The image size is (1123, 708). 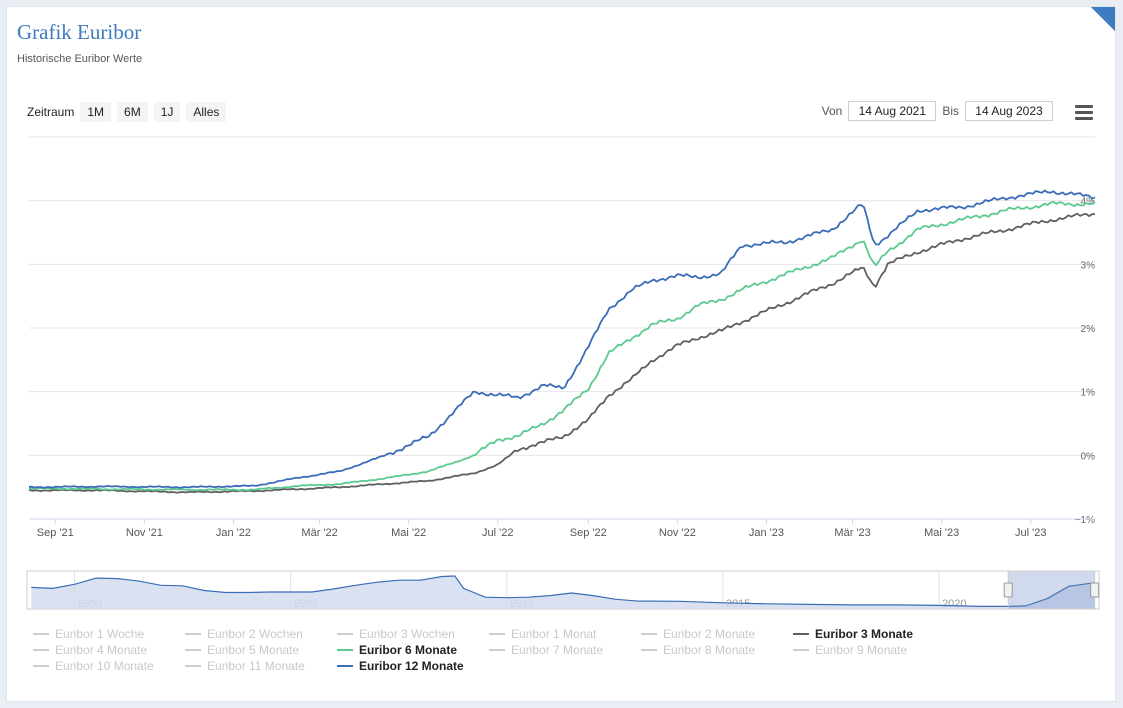 What do you see at coordinates (1084, 113) in the screenshot?
I see `hamburger-menu-icon` at bounding box center [1084, 113].